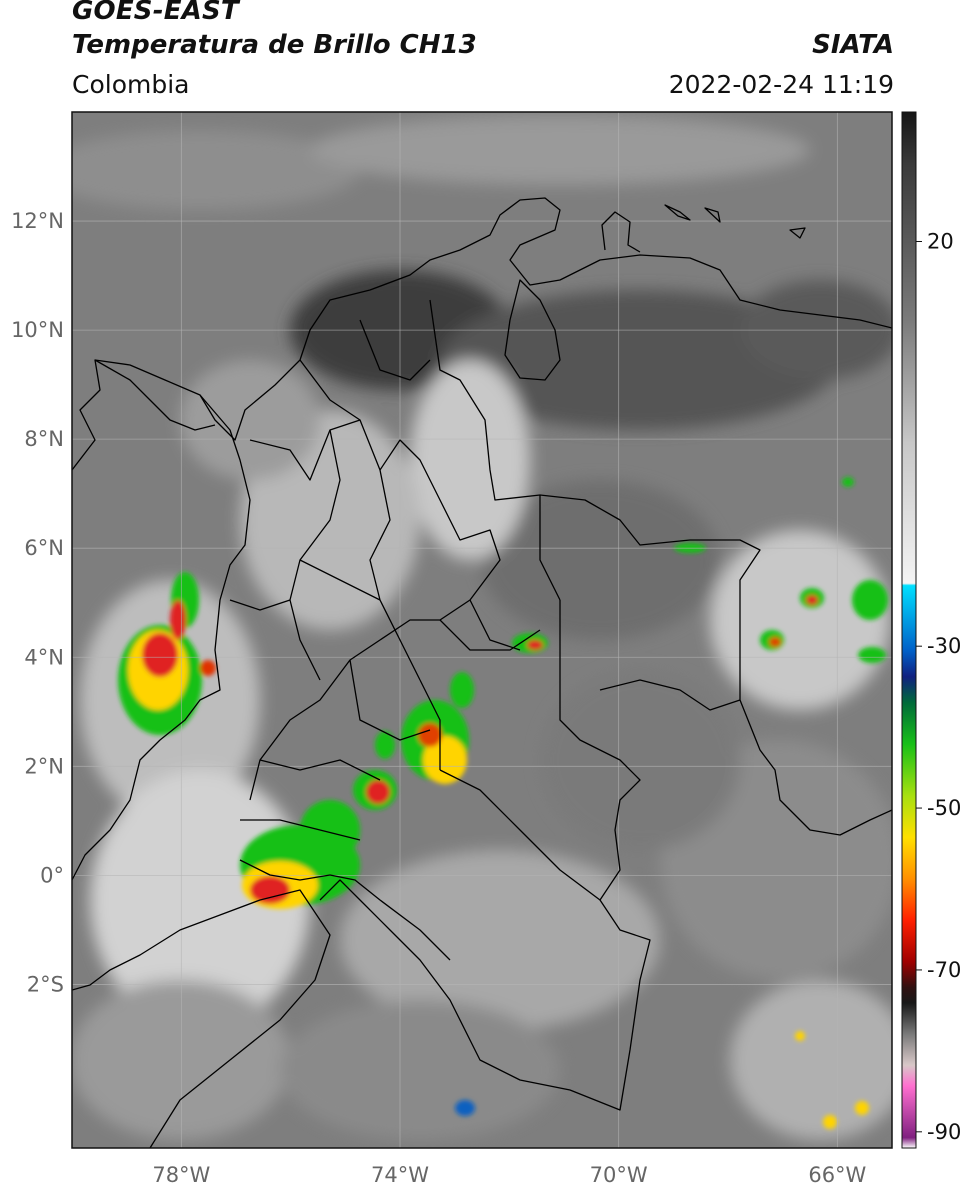 The image size is (966, 1190). I want to click on lat-label: 6°N, so click(44, 548).